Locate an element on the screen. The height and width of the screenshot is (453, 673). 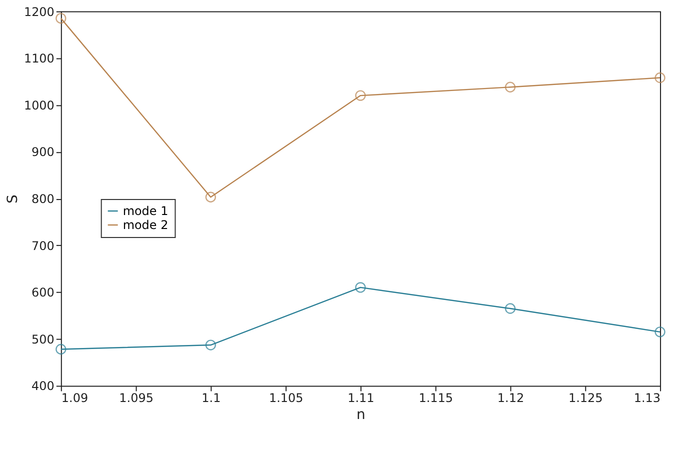
legend-label: mode 2 is located at coordinates (145, 225).